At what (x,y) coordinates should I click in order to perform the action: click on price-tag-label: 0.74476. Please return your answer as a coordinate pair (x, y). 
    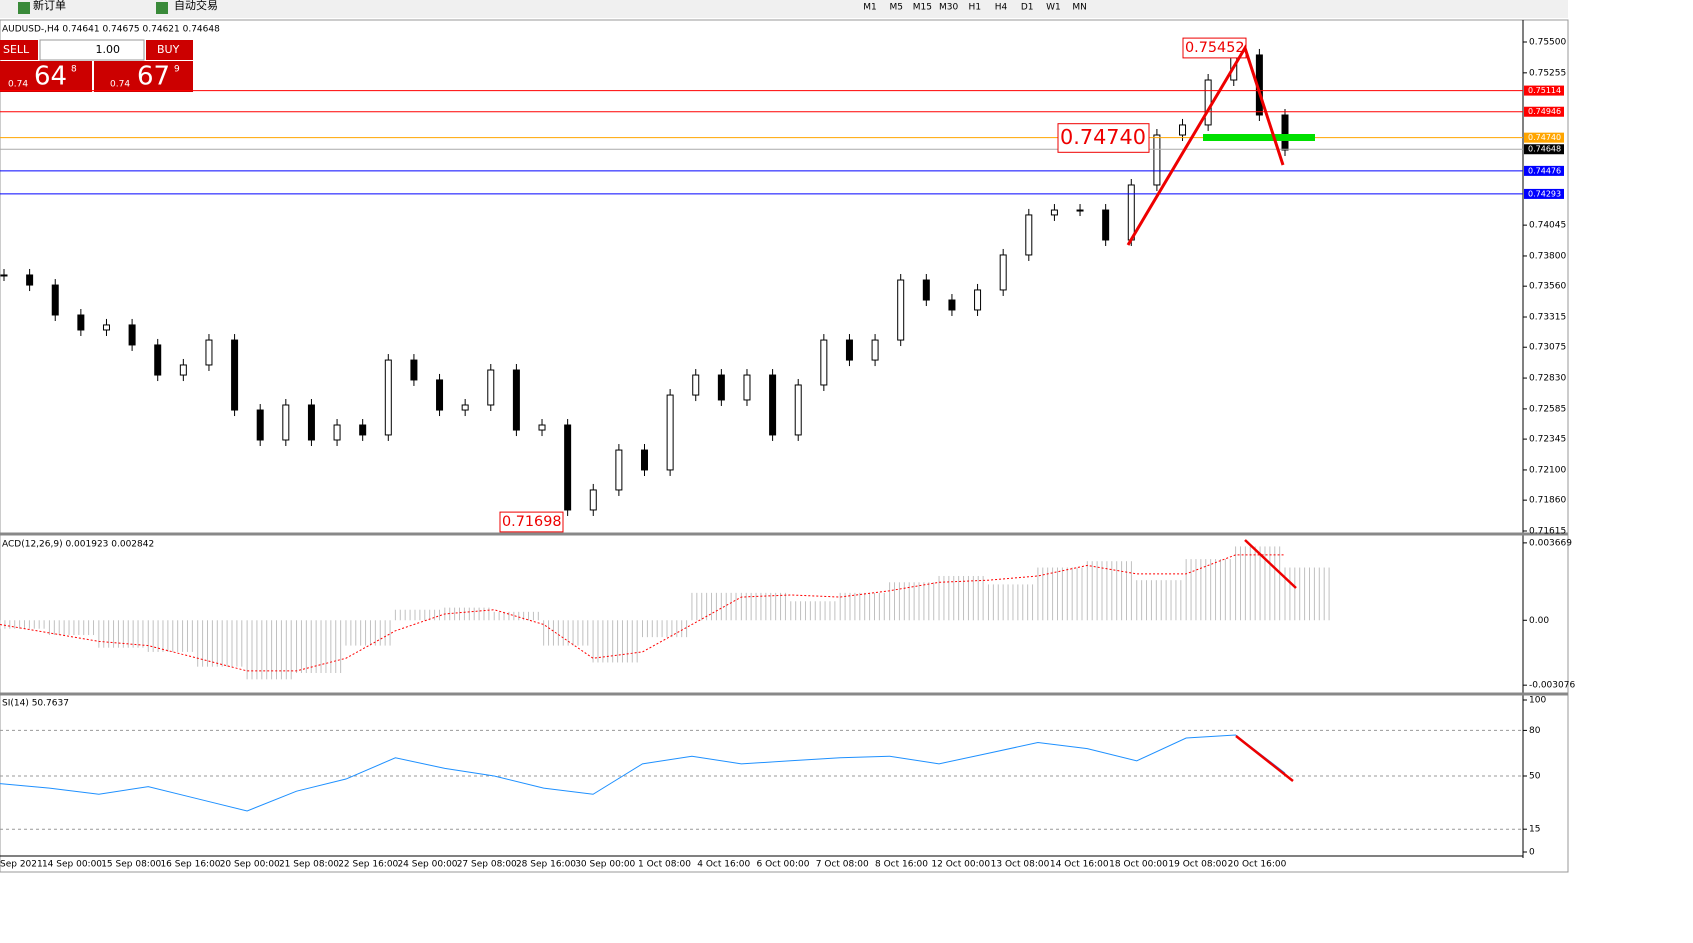
    Looking at the image, I should click on (1544, 170).